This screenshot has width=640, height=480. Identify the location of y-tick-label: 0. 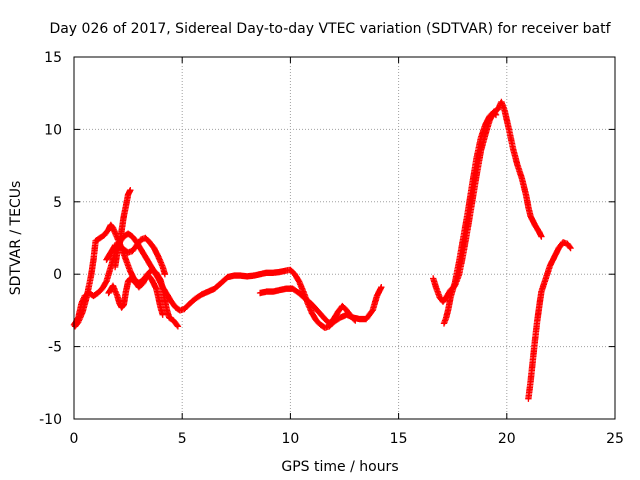
(57, 275).